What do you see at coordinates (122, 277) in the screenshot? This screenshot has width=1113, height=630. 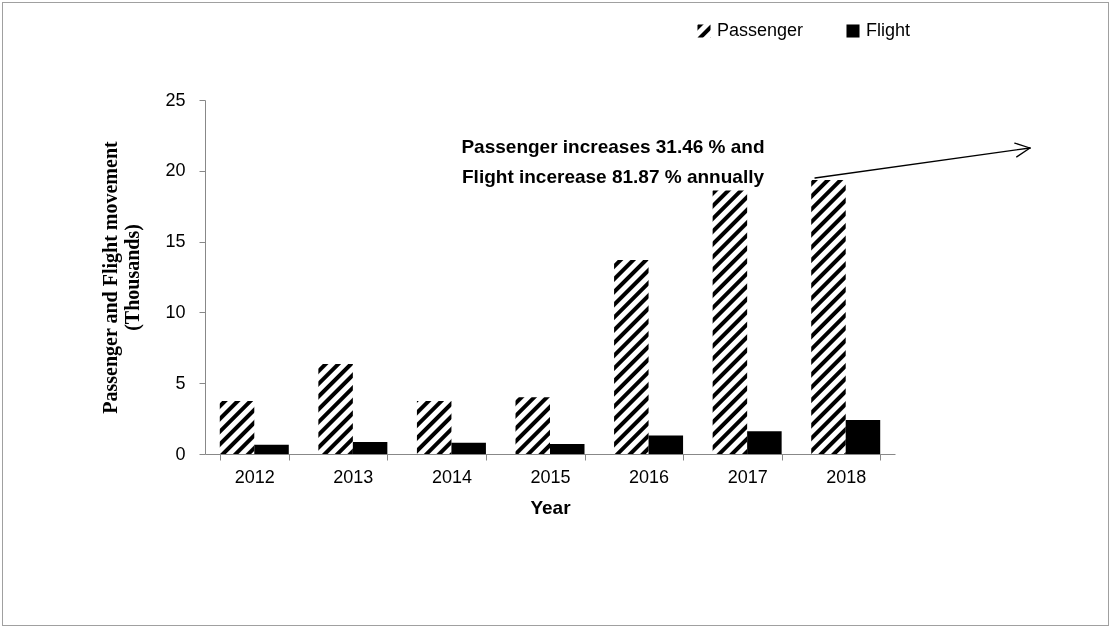 I see `y-axis-title: Passenger and Flight movement (Thousands)` at bounding box center [122, 277].